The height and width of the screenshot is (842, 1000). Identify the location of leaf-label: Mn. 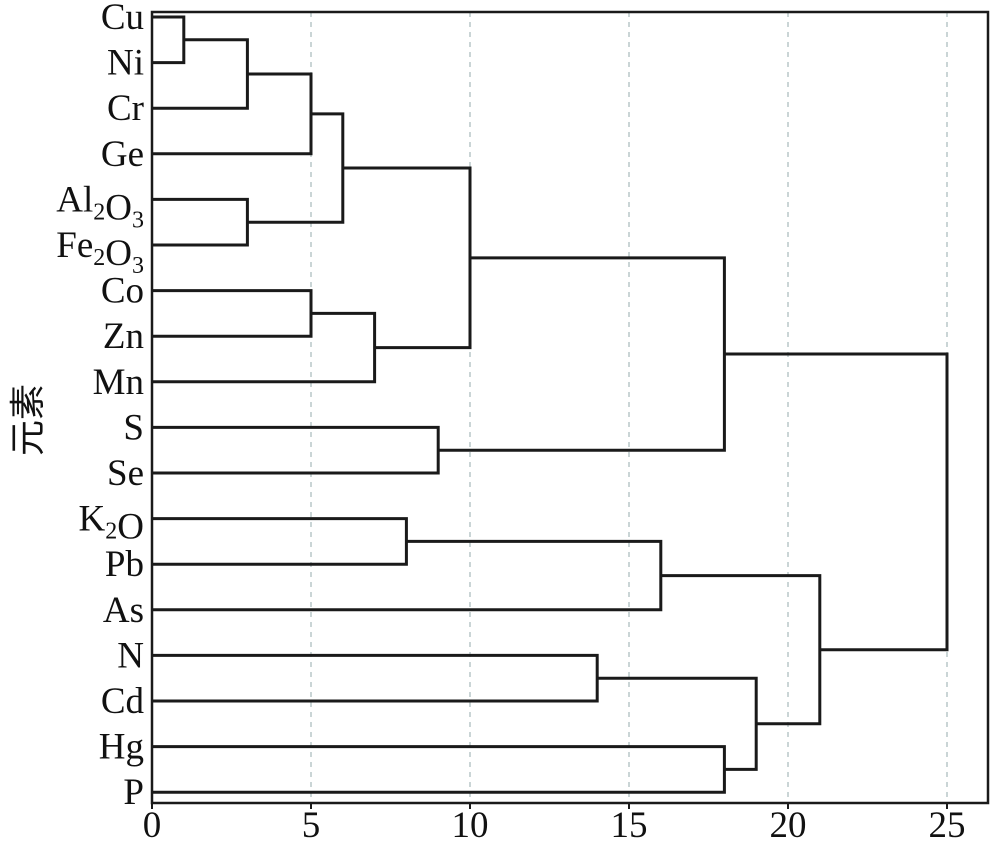
(118, 382).